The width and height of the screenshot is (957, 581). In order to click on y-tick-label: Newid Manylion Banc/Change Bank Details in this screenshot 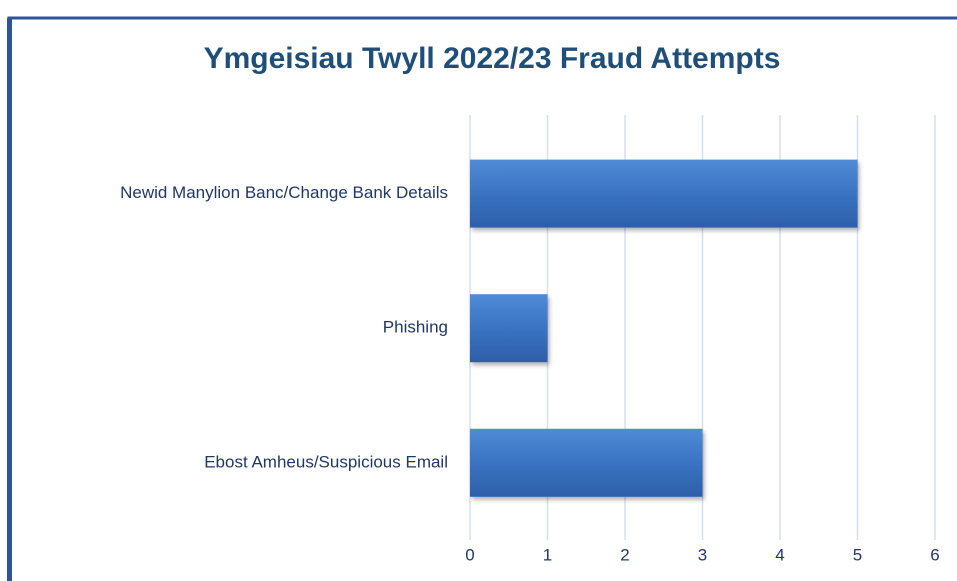, I will do `click(284, 192)`.